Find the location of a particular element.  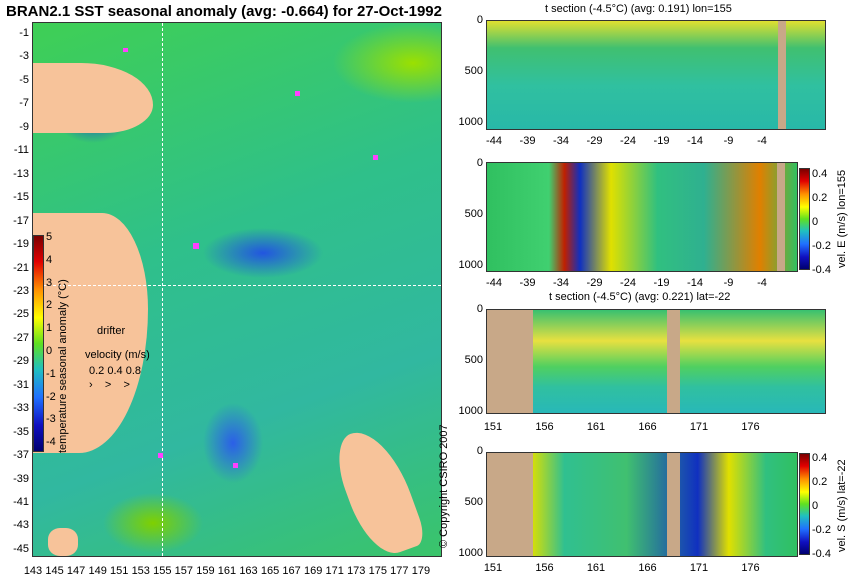

latitude-tick: -41 is located at coordinates (21, 502).